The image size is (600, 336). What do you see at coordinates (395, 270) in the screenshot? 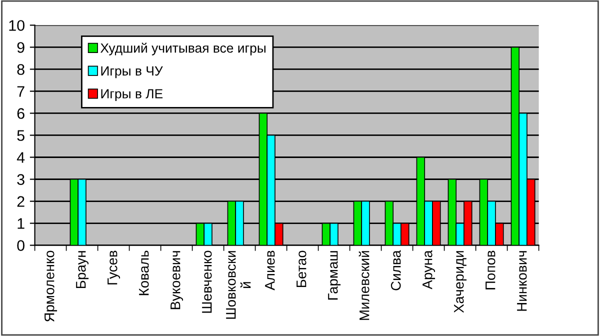
I see `x-tick-label: Силва` at bounding box center [395, 270].